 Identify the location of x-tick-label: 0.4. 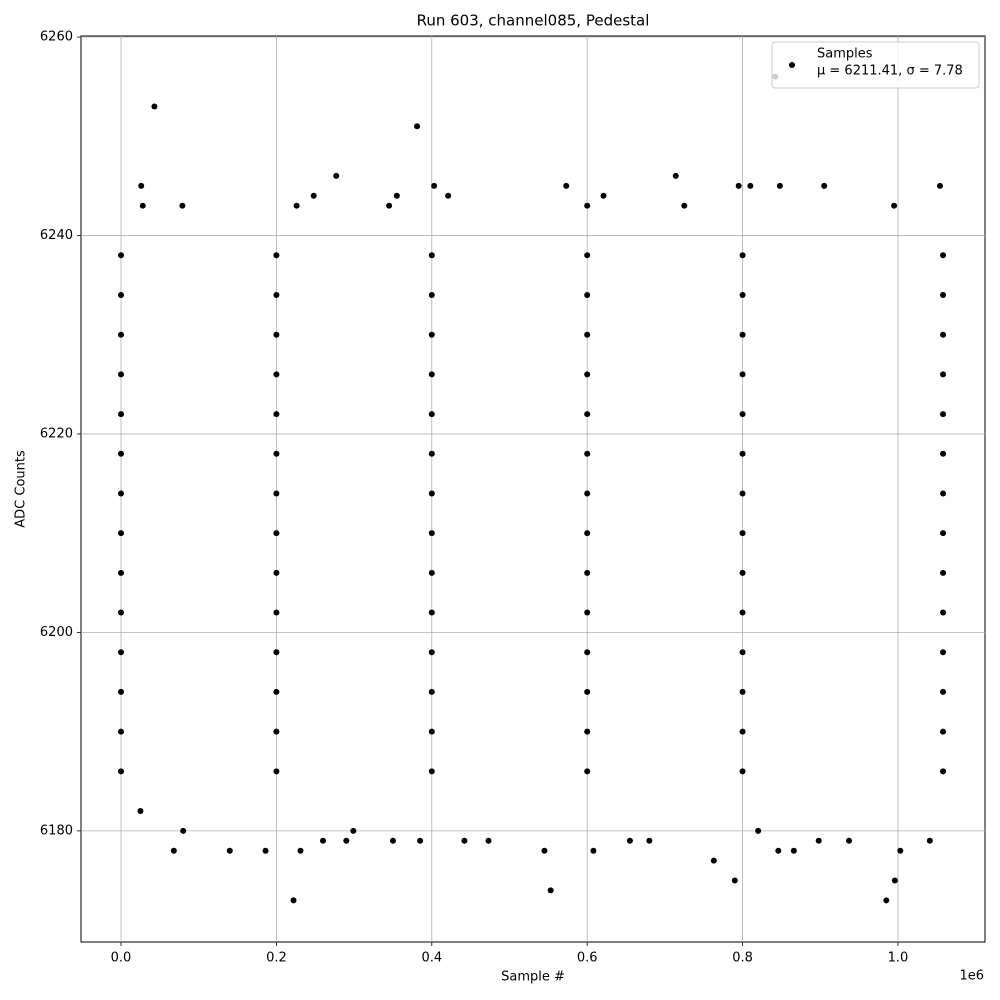
(431, 958).